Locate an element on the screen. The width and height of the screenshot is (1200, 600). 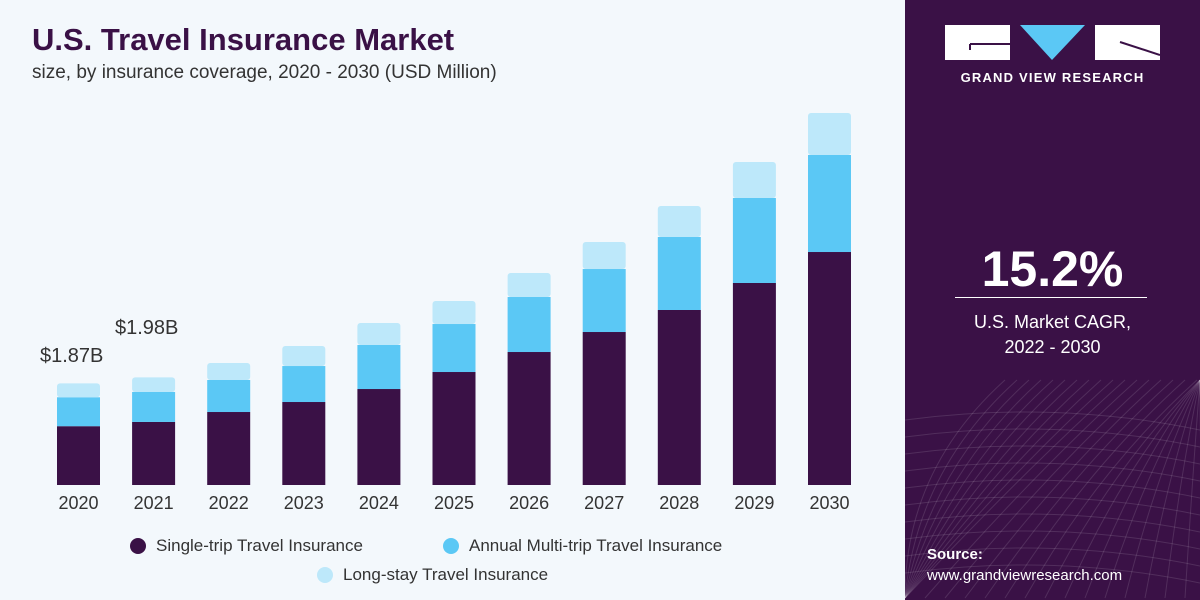
x-tick-label: 2021 is located at coordinates (154, 503).